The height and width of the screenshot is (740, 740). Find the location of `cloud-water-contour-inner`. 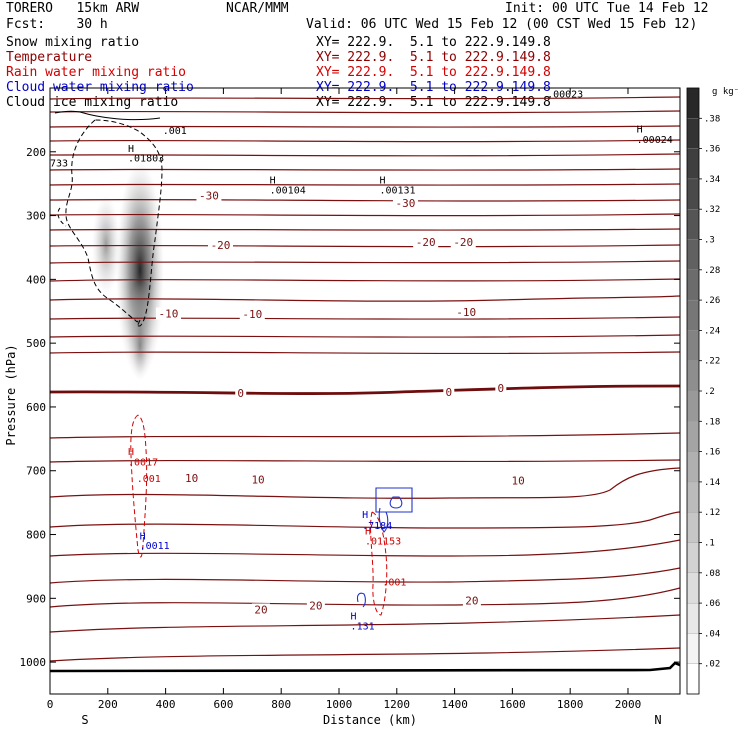

cloud-water-contour-inner is located at coordinates (396, 502).